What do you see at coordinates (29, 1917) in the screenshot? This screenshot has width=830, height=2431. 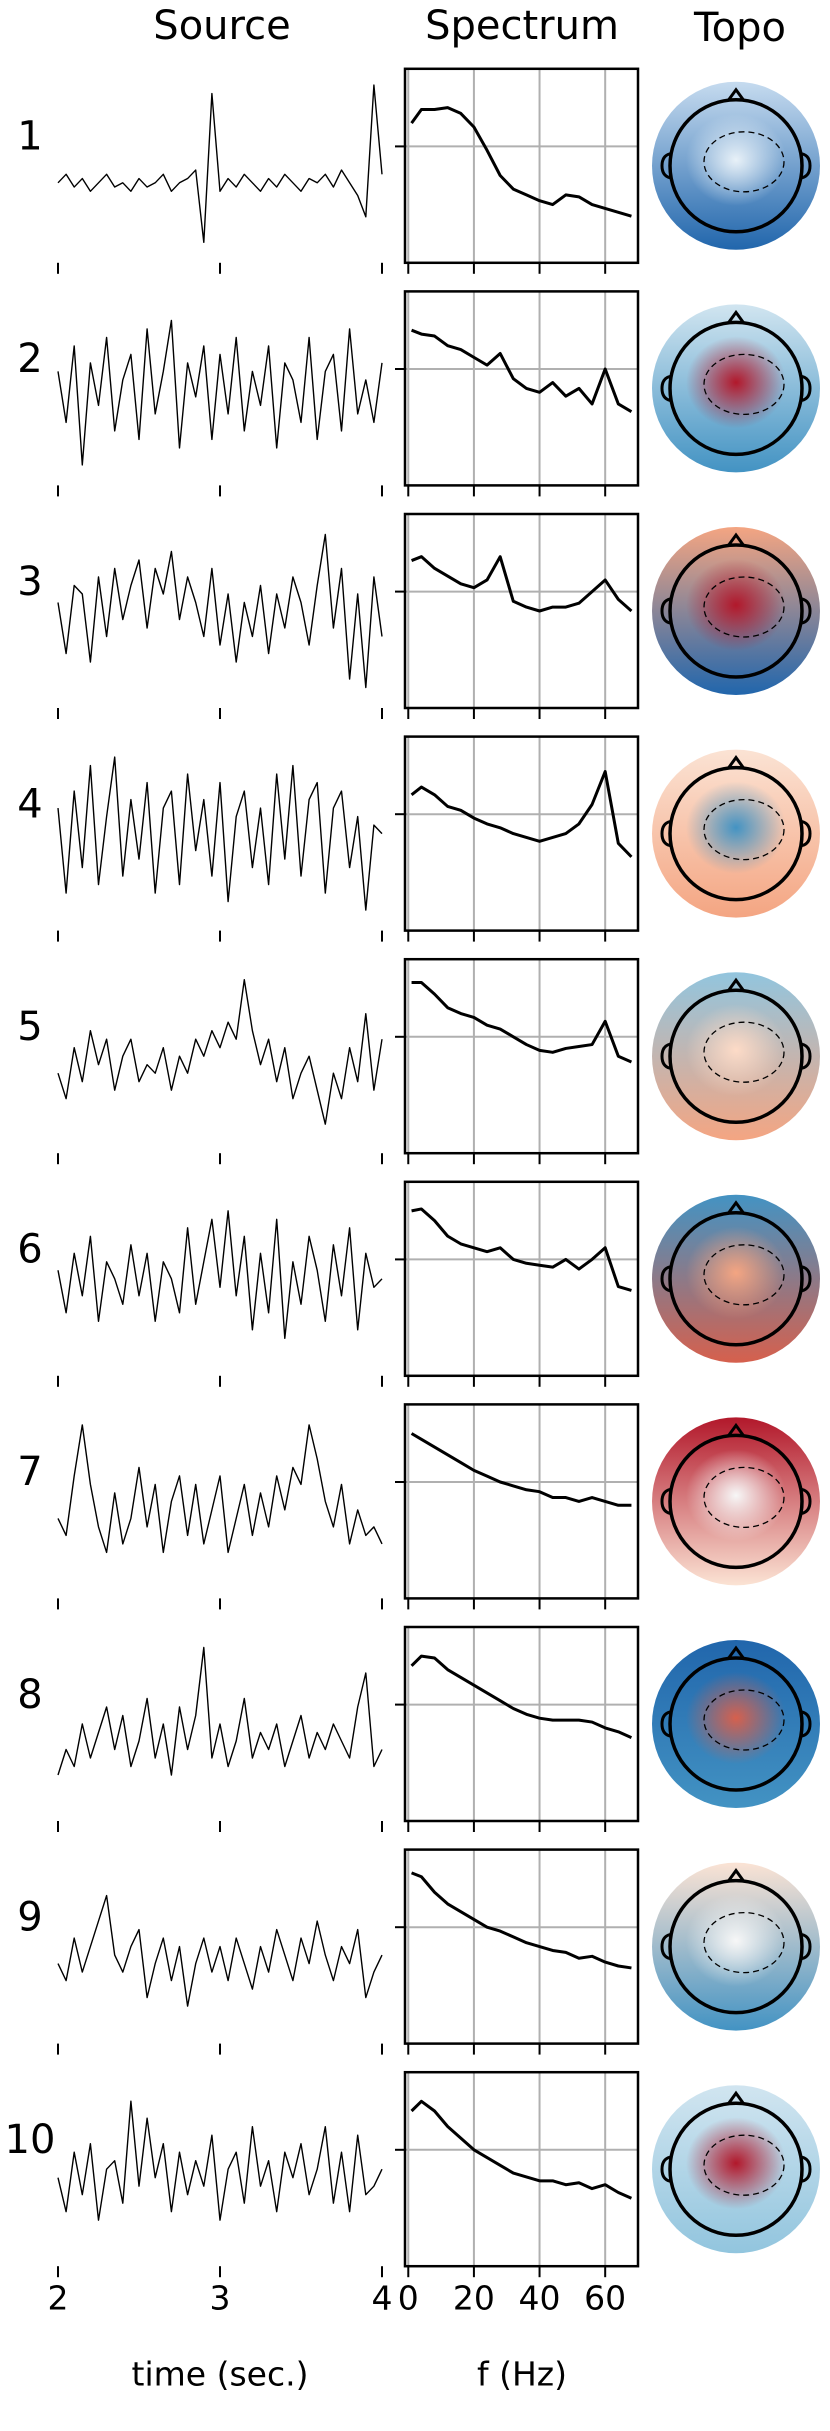 I see `row-label: 9` at bounding box center [29, 1917].